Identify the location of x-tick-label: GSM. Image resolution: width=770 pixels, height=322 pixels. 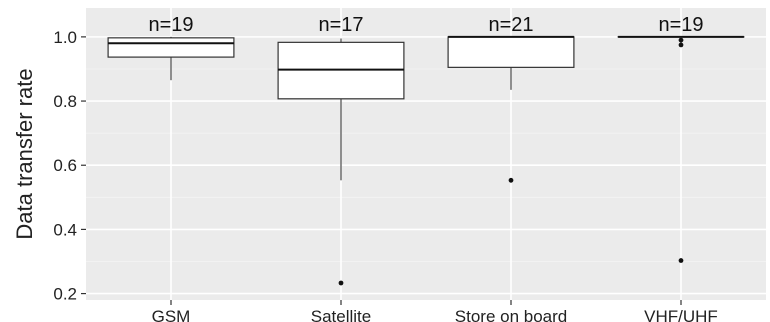
(171, 314).